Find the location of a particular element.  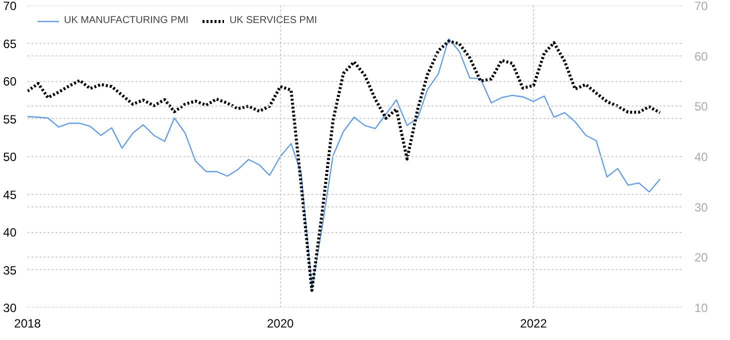

y-tick-label: 55 is located at coordinates (10, 119).